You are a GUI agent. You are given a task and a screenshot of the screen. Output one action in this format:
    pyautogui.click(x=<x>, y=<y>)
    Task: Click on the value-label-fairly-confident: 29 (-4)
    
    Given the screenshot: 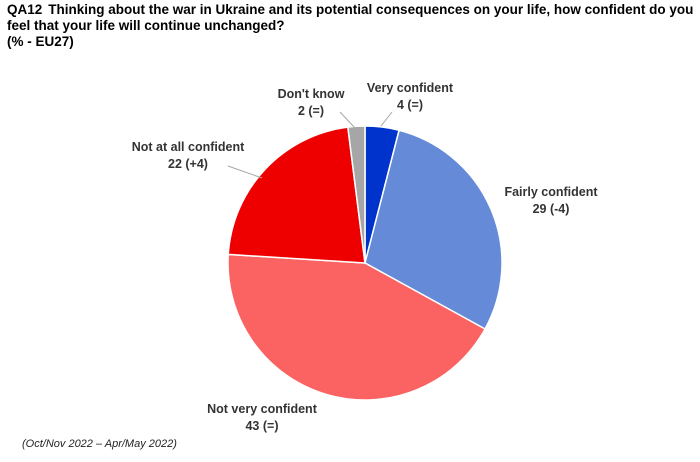 What is the action you would take?
    pyautogui.click(x=551, y=209)
    